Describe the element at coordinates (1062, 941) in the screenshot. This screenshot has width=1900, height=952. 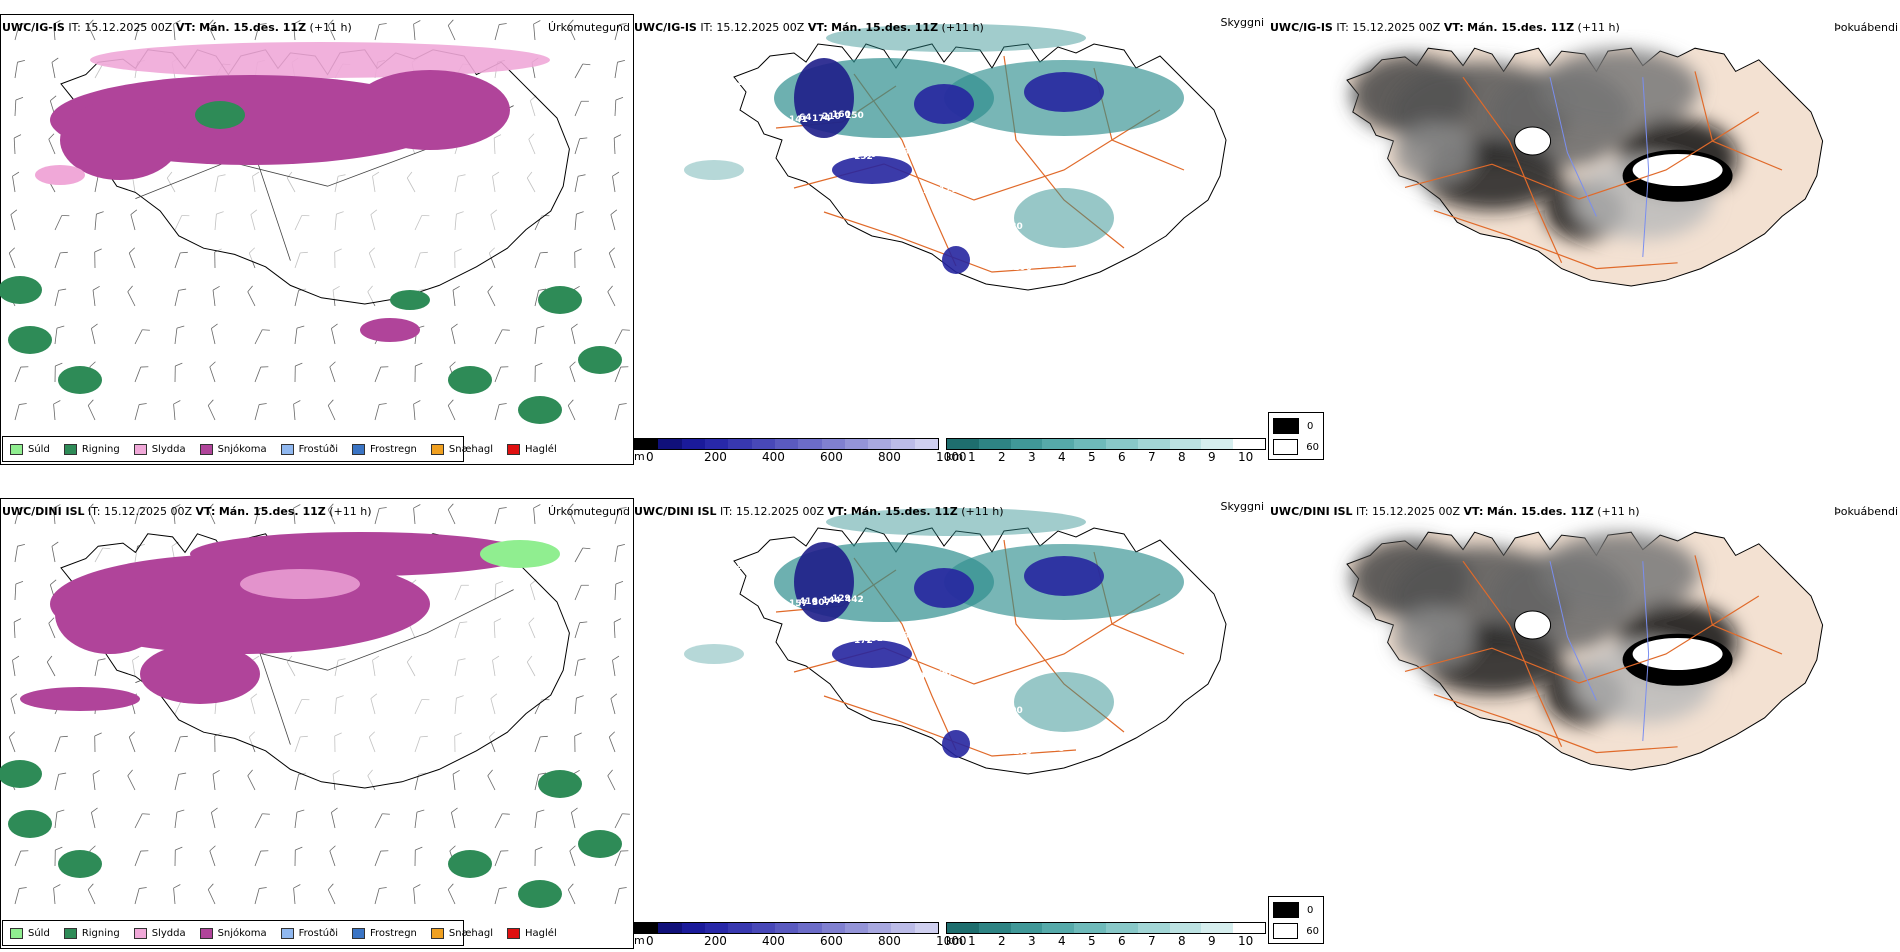
I see `visibility-tick: 4` at that location.